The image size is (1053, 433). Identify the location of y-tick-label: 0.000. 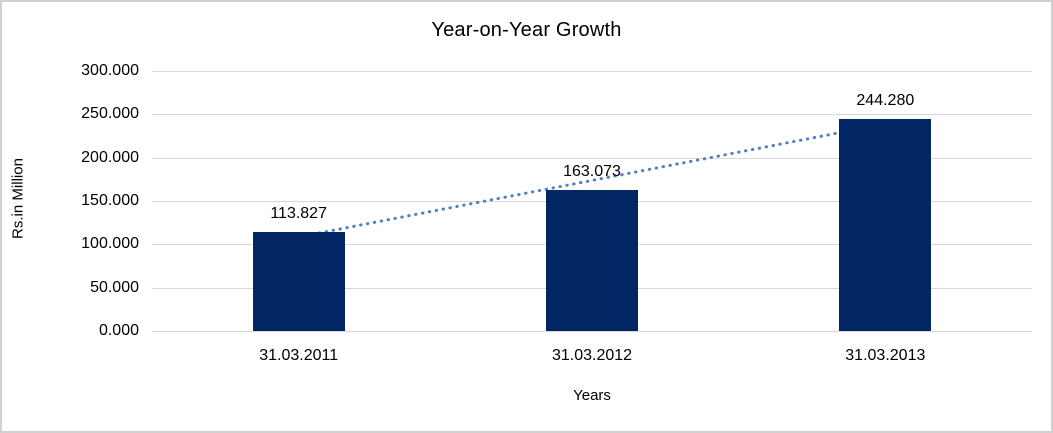
(118, 330).